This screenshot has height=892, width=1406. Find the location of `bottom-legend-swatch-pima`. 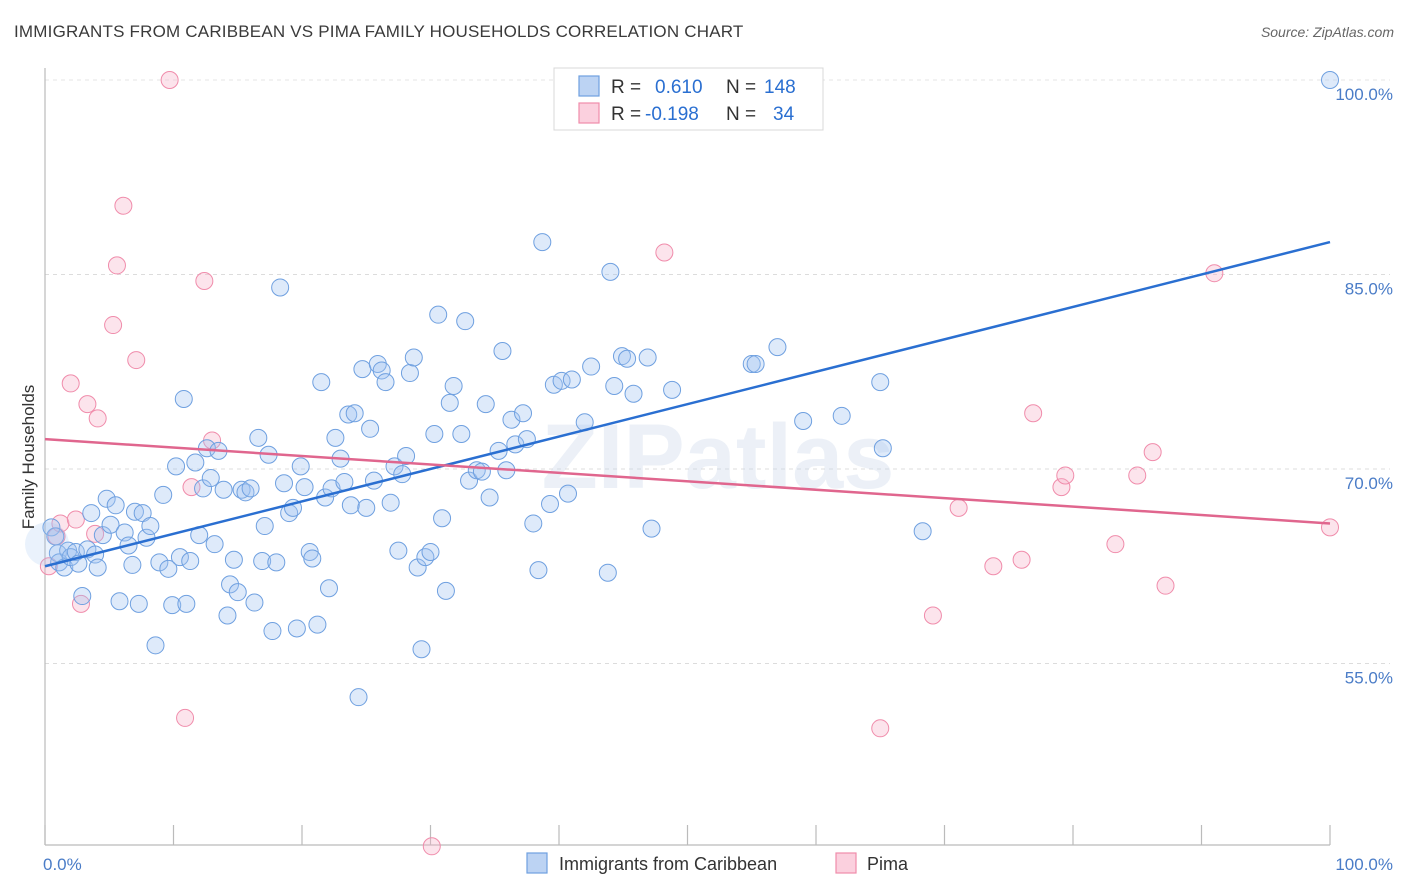

bottom-legend-swatch-pima is located at coordinates (846, 863).